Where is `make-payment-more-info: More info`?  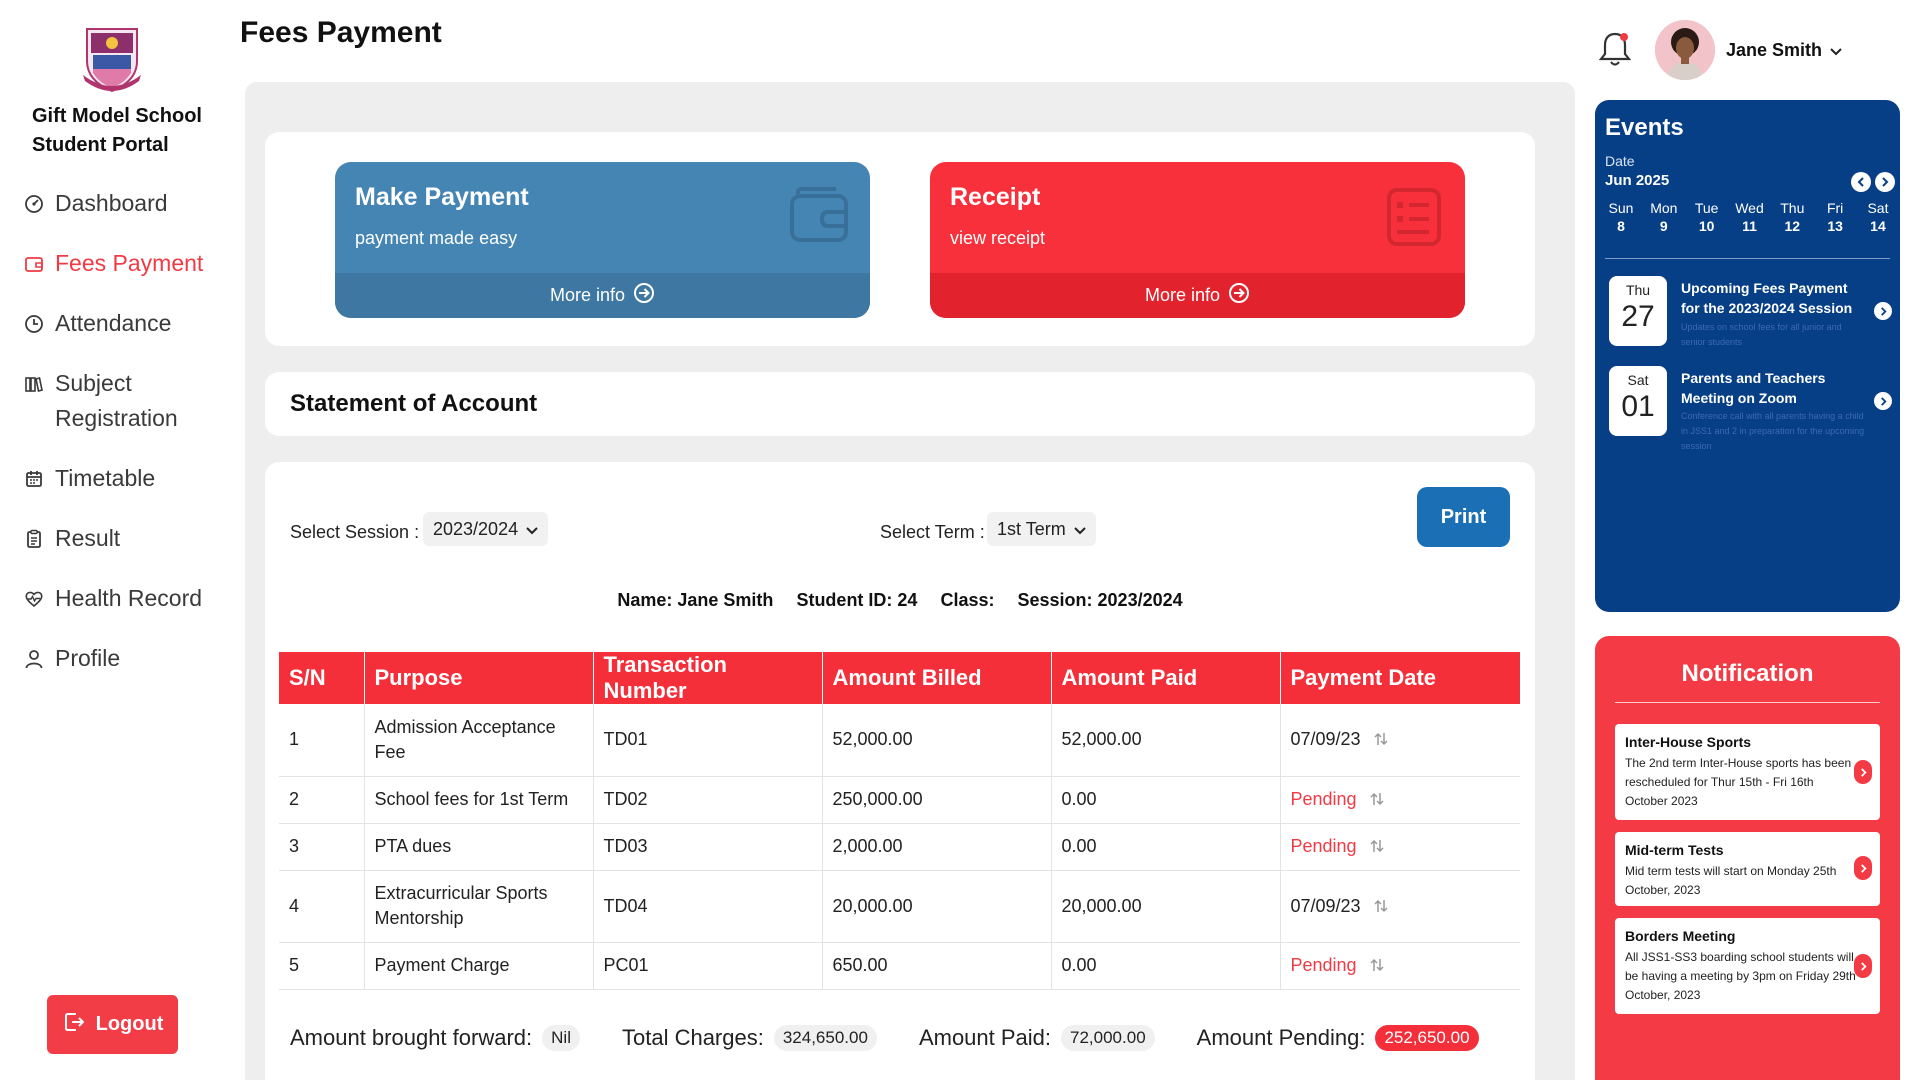 make-payment-more-info: More info is located at coordinates (602, 295).